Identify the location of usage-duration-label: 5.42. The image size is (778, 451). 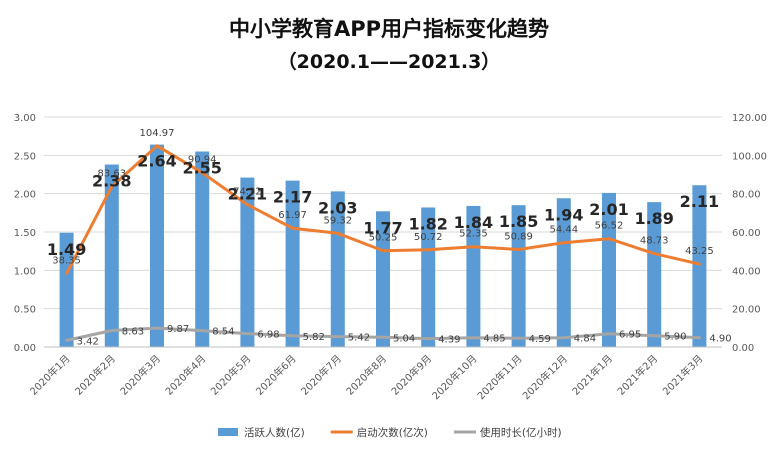
(359, 338).